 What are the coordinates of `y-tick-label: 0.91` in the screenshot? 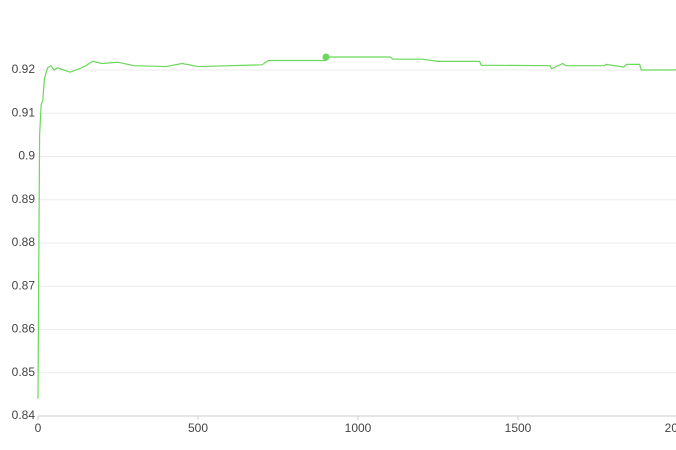 It's located at (24, 112).